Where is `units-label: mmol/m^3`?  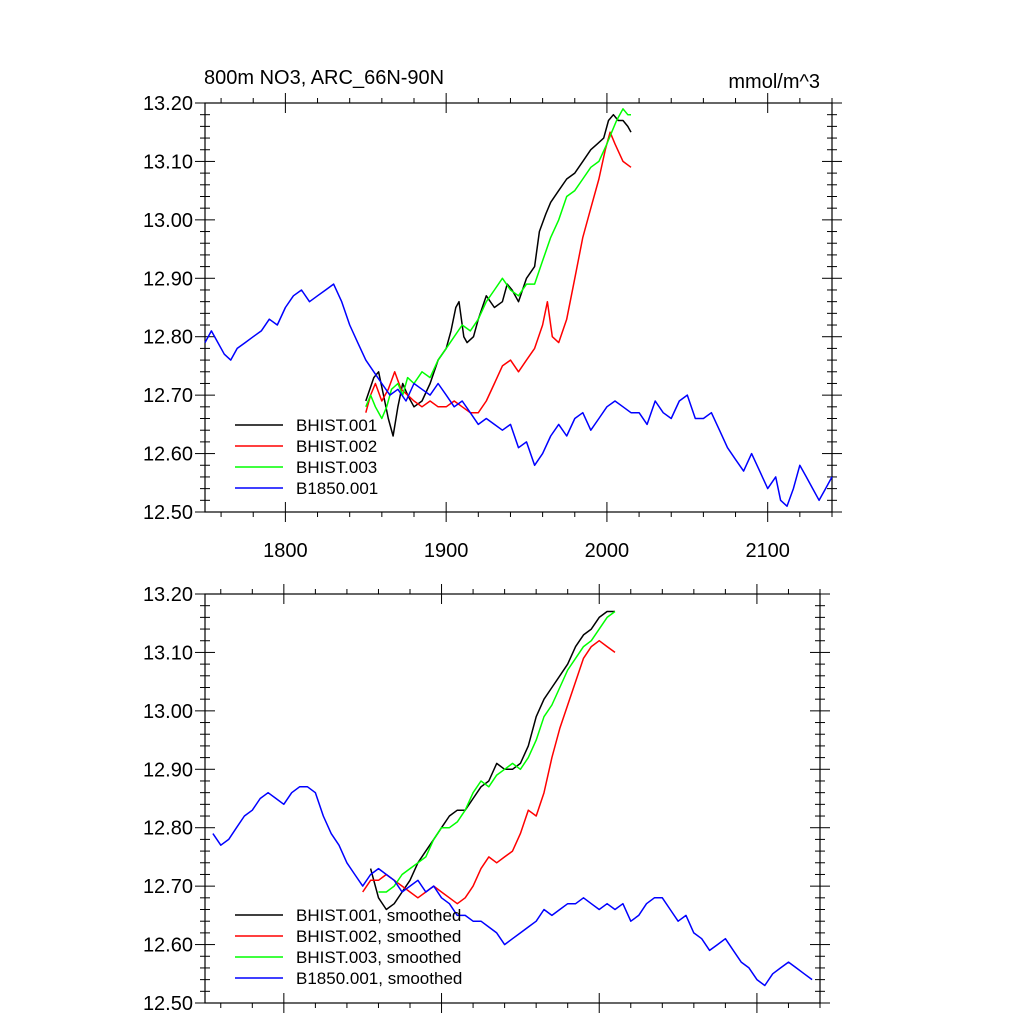 units-label: mmol/m^3 is located at coordinates (774, 82).